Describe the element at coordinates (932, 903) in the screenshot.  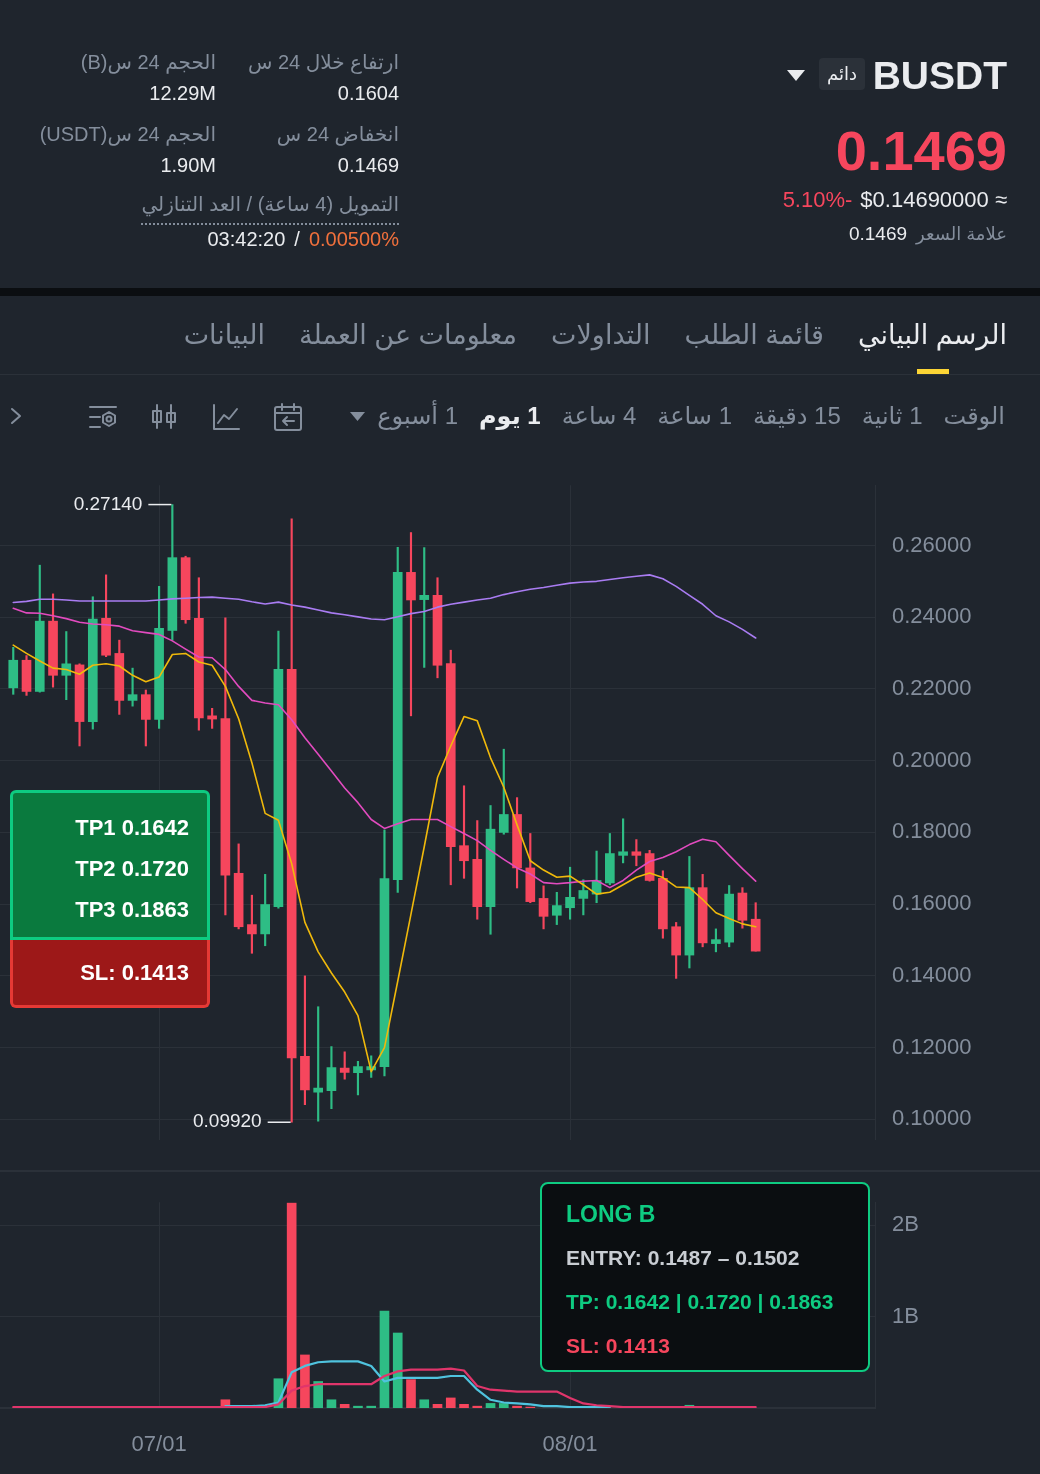
I see `y-tick-label: 0.16000` at that location.